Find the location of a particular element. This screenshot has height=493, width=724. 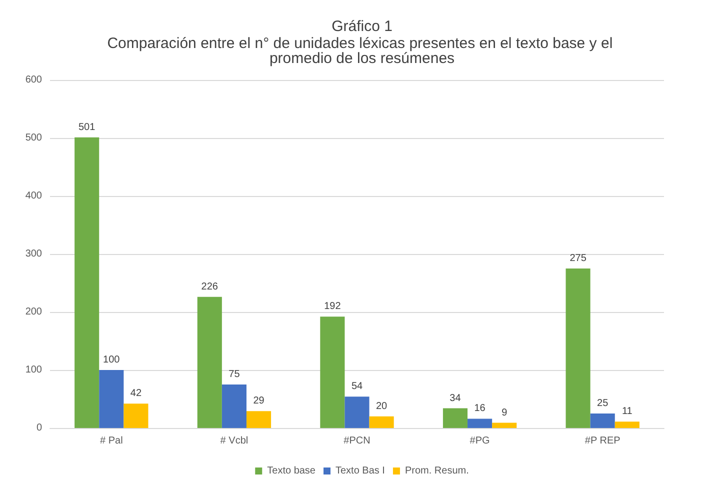

data-label: 100 is located at coordinates (111, 360).